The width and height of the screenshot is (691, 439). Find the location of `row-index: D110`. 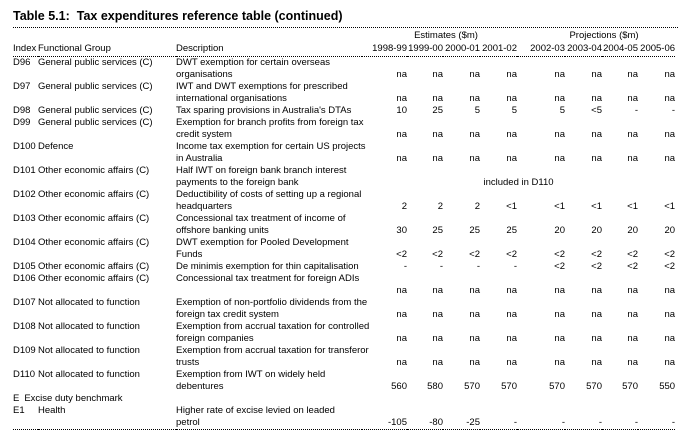

row-index: D110 is located at coordinates (24, 374).